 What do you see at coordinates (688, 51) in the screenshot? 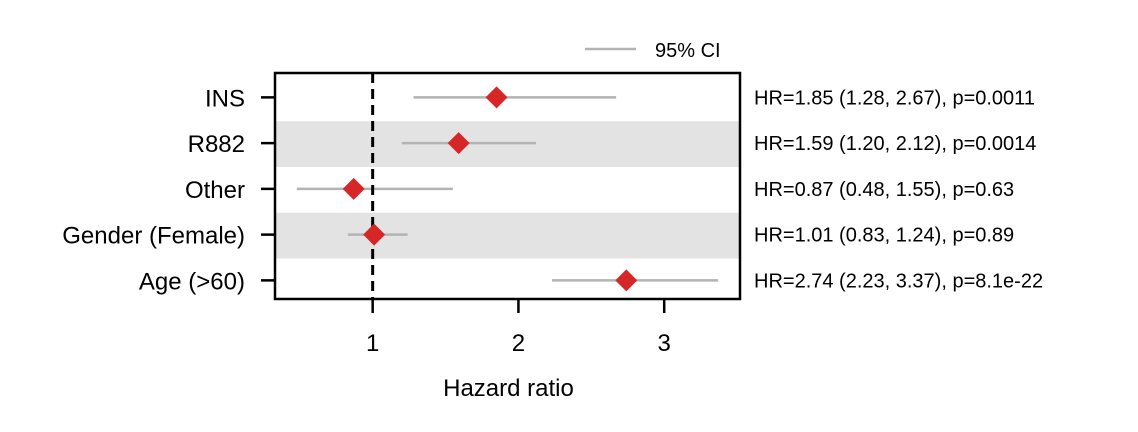
I see `legend-label: 95% CI` at bounding box center [688, 51].